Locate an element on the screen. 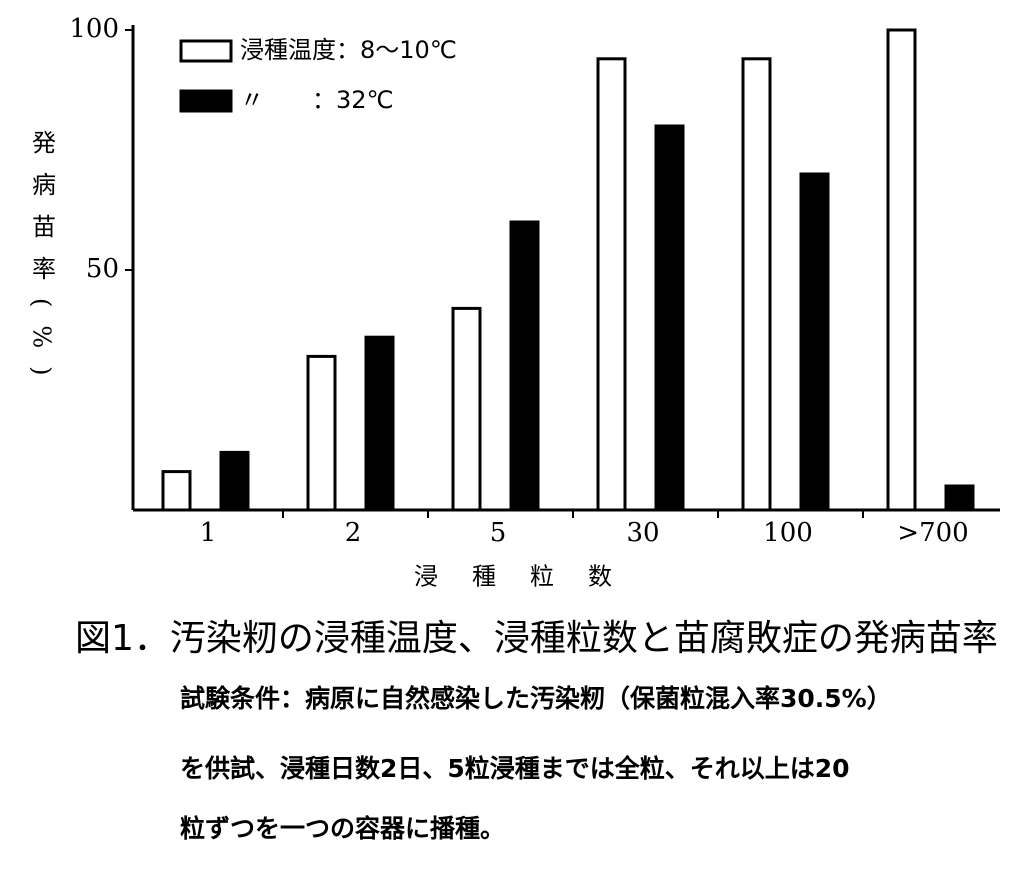 The width and height of the screenshot is (1024, 874). y-tick-label: 50 is located at coordinates (102, 269).